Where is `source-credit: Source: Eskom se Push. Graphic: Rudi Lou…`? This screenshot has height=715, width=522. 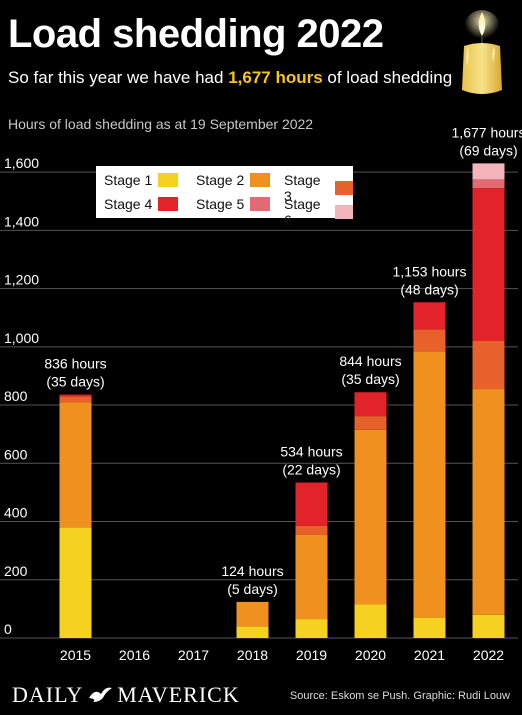
source-credit: Source: Eskom se Push. Graphic: Rudi Lou… is located at coordinates (399, 696).